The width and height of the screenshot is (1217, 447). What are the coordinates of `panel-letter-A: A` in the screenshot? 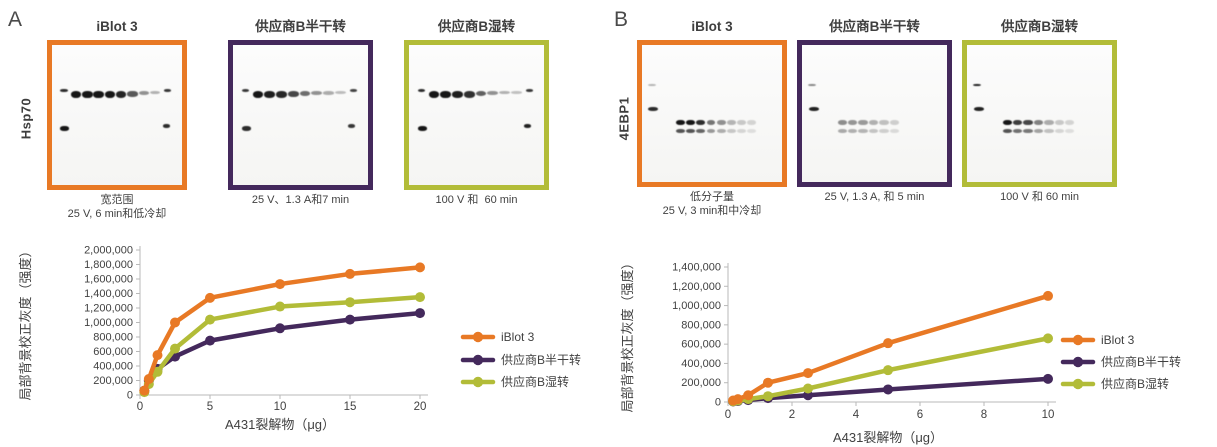 It's located at (15, 19).